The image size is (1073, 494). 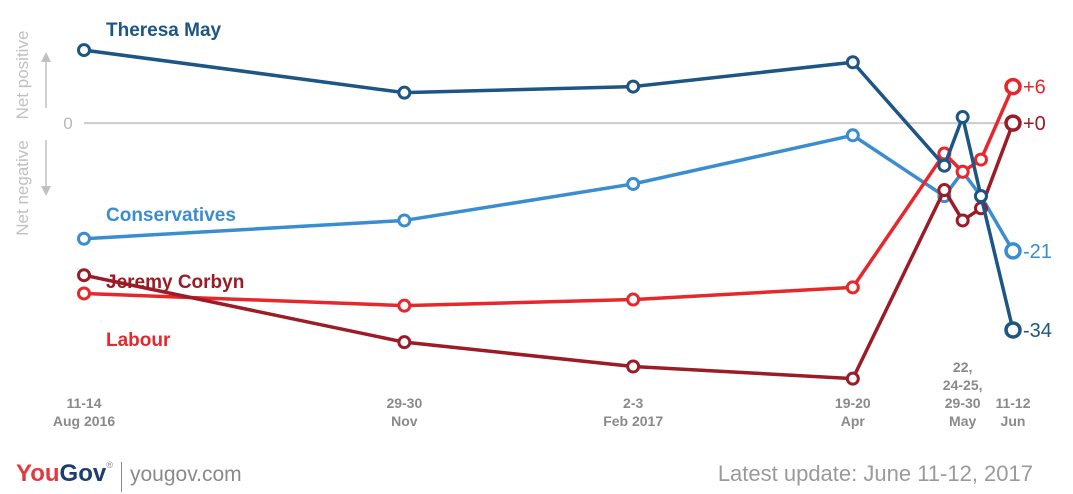 What do you see at coordinates (1012, 403) in the screenshot?
I see `x-tick-label: 11-12` at bounding box center [1012, 403].